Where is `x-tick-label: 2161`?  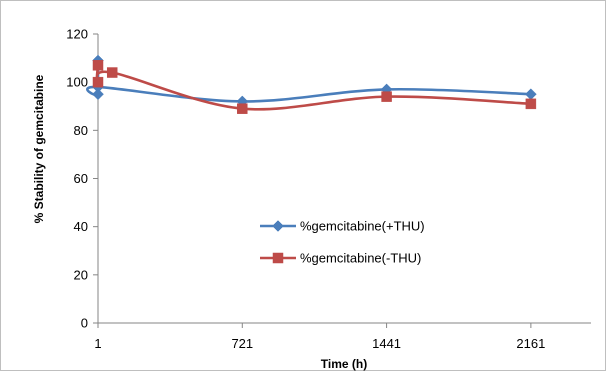
x-tick-label: 2161 is located at coordinates (530, 343).